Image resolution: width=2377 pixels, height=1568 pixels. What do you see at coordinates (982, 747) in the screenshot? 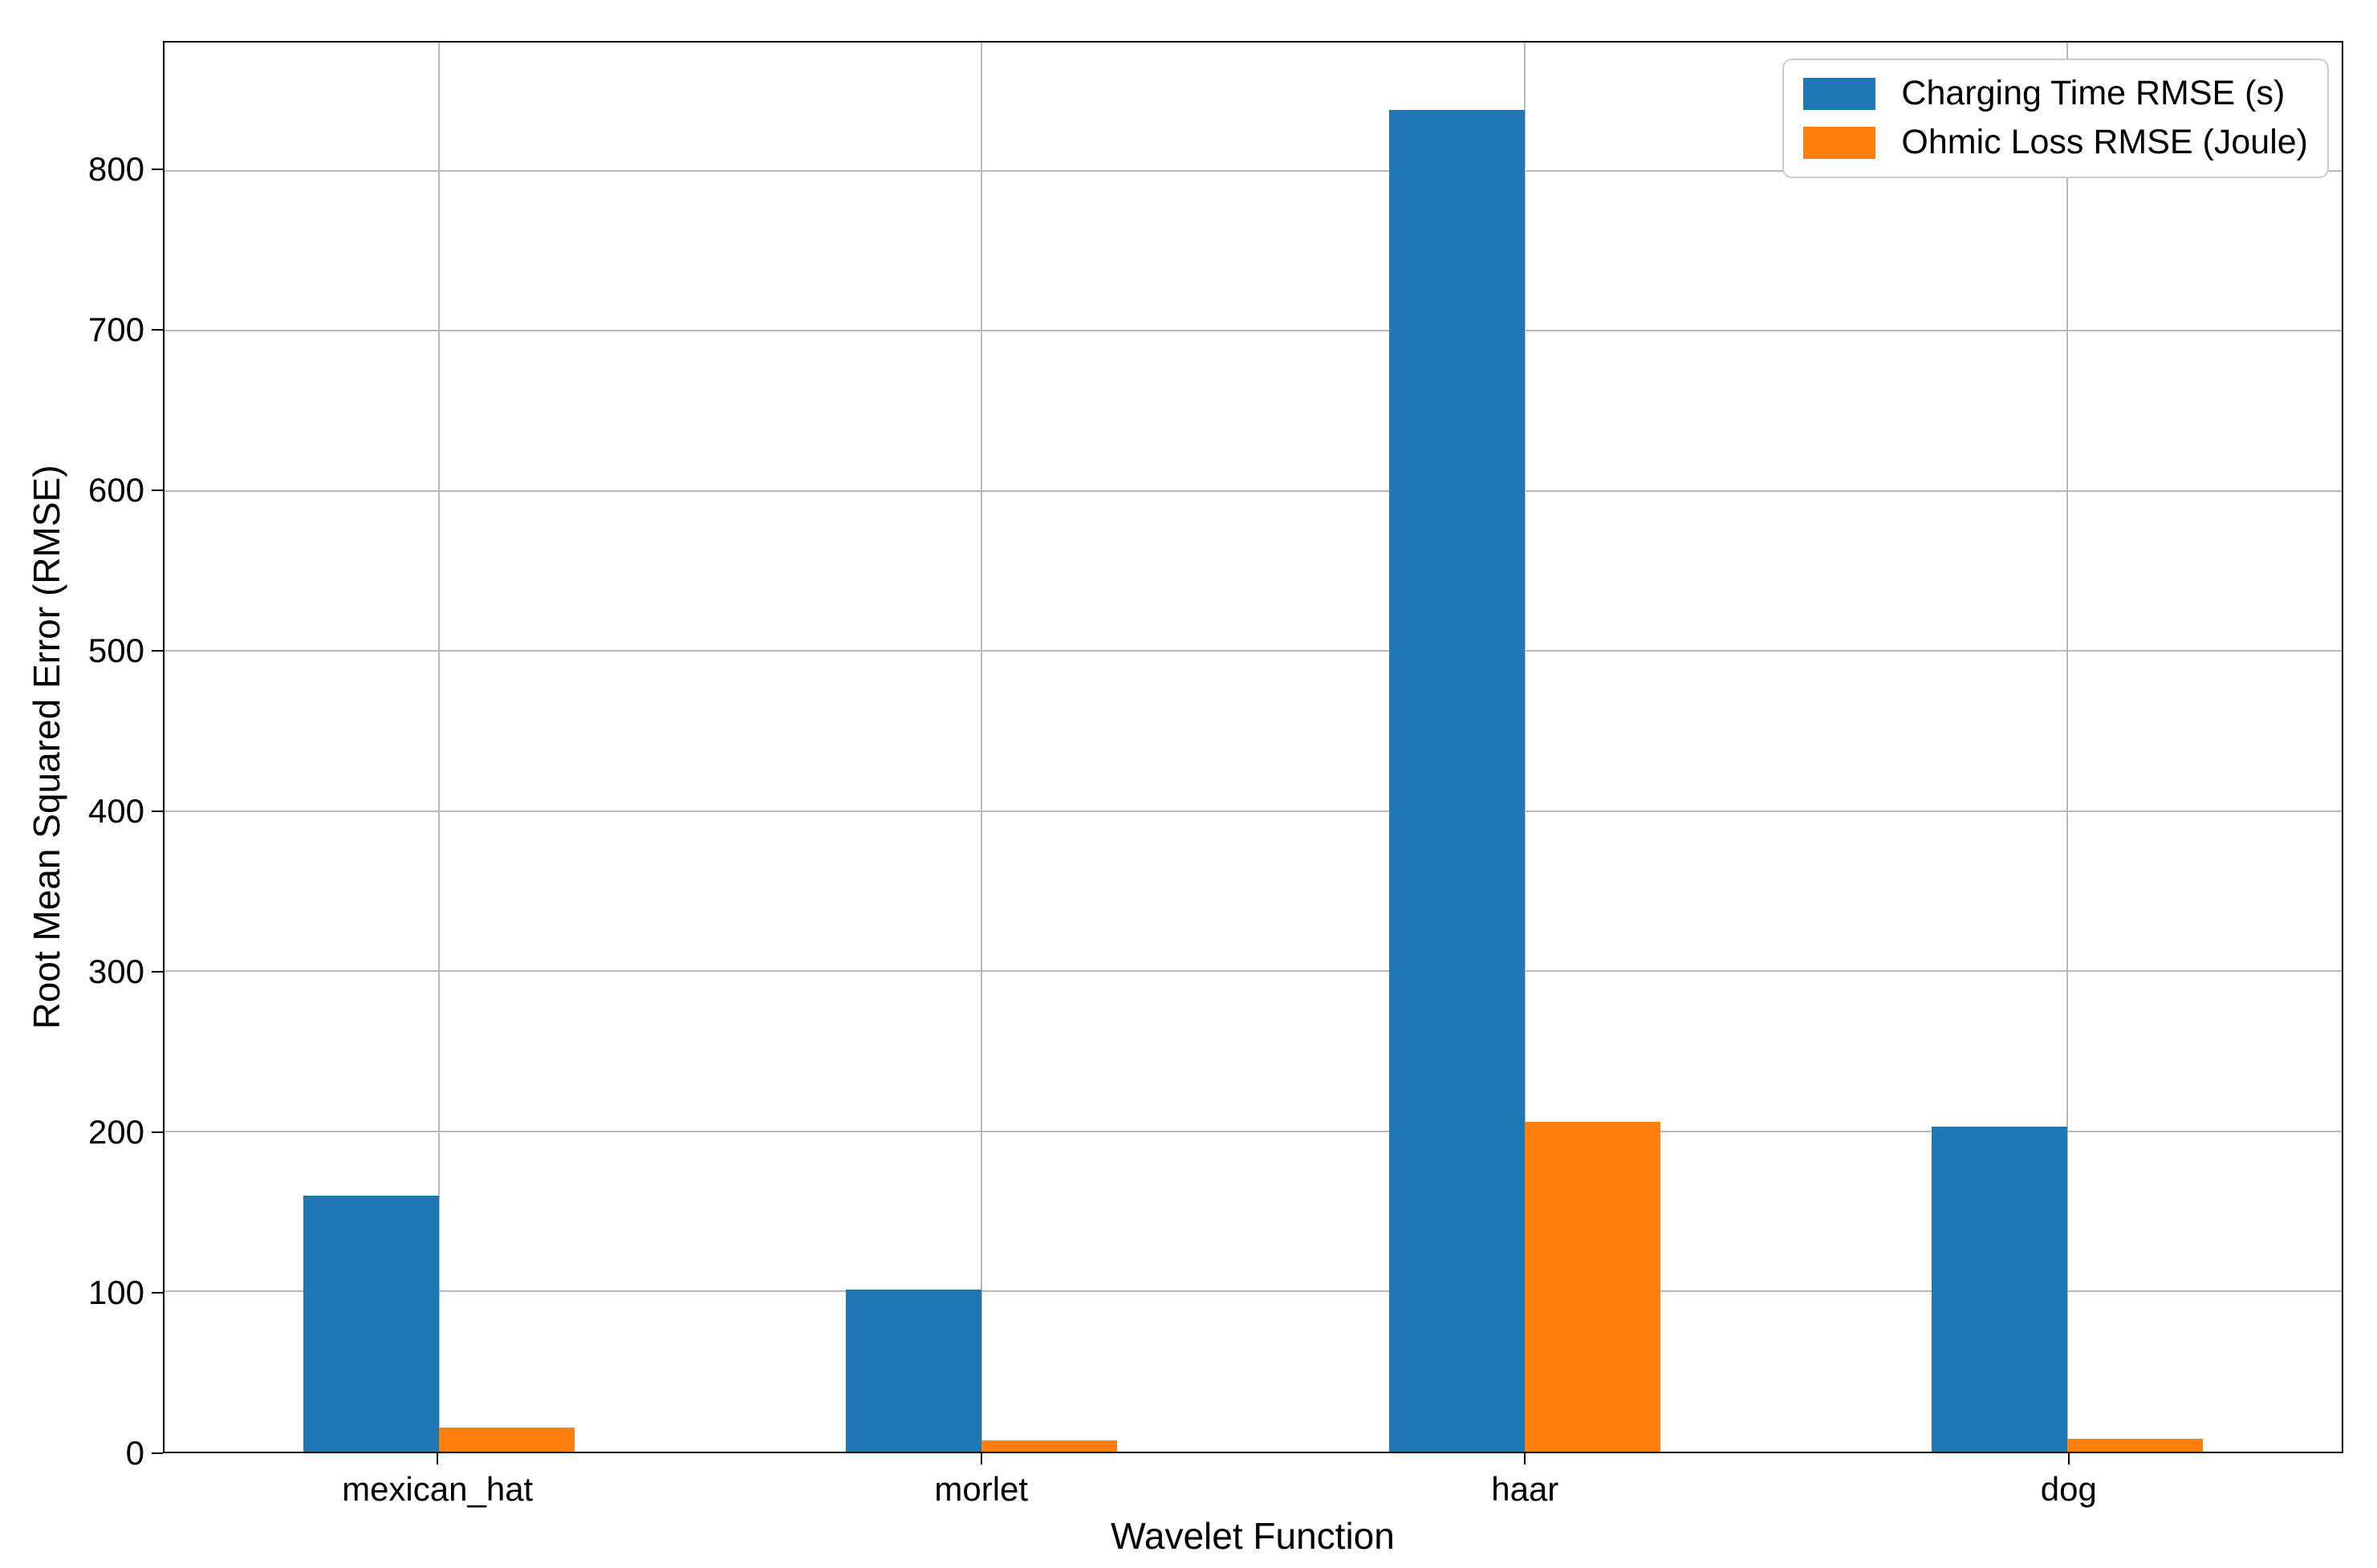
I see `gridline-v-morlet` at bounding box center [982, 747].